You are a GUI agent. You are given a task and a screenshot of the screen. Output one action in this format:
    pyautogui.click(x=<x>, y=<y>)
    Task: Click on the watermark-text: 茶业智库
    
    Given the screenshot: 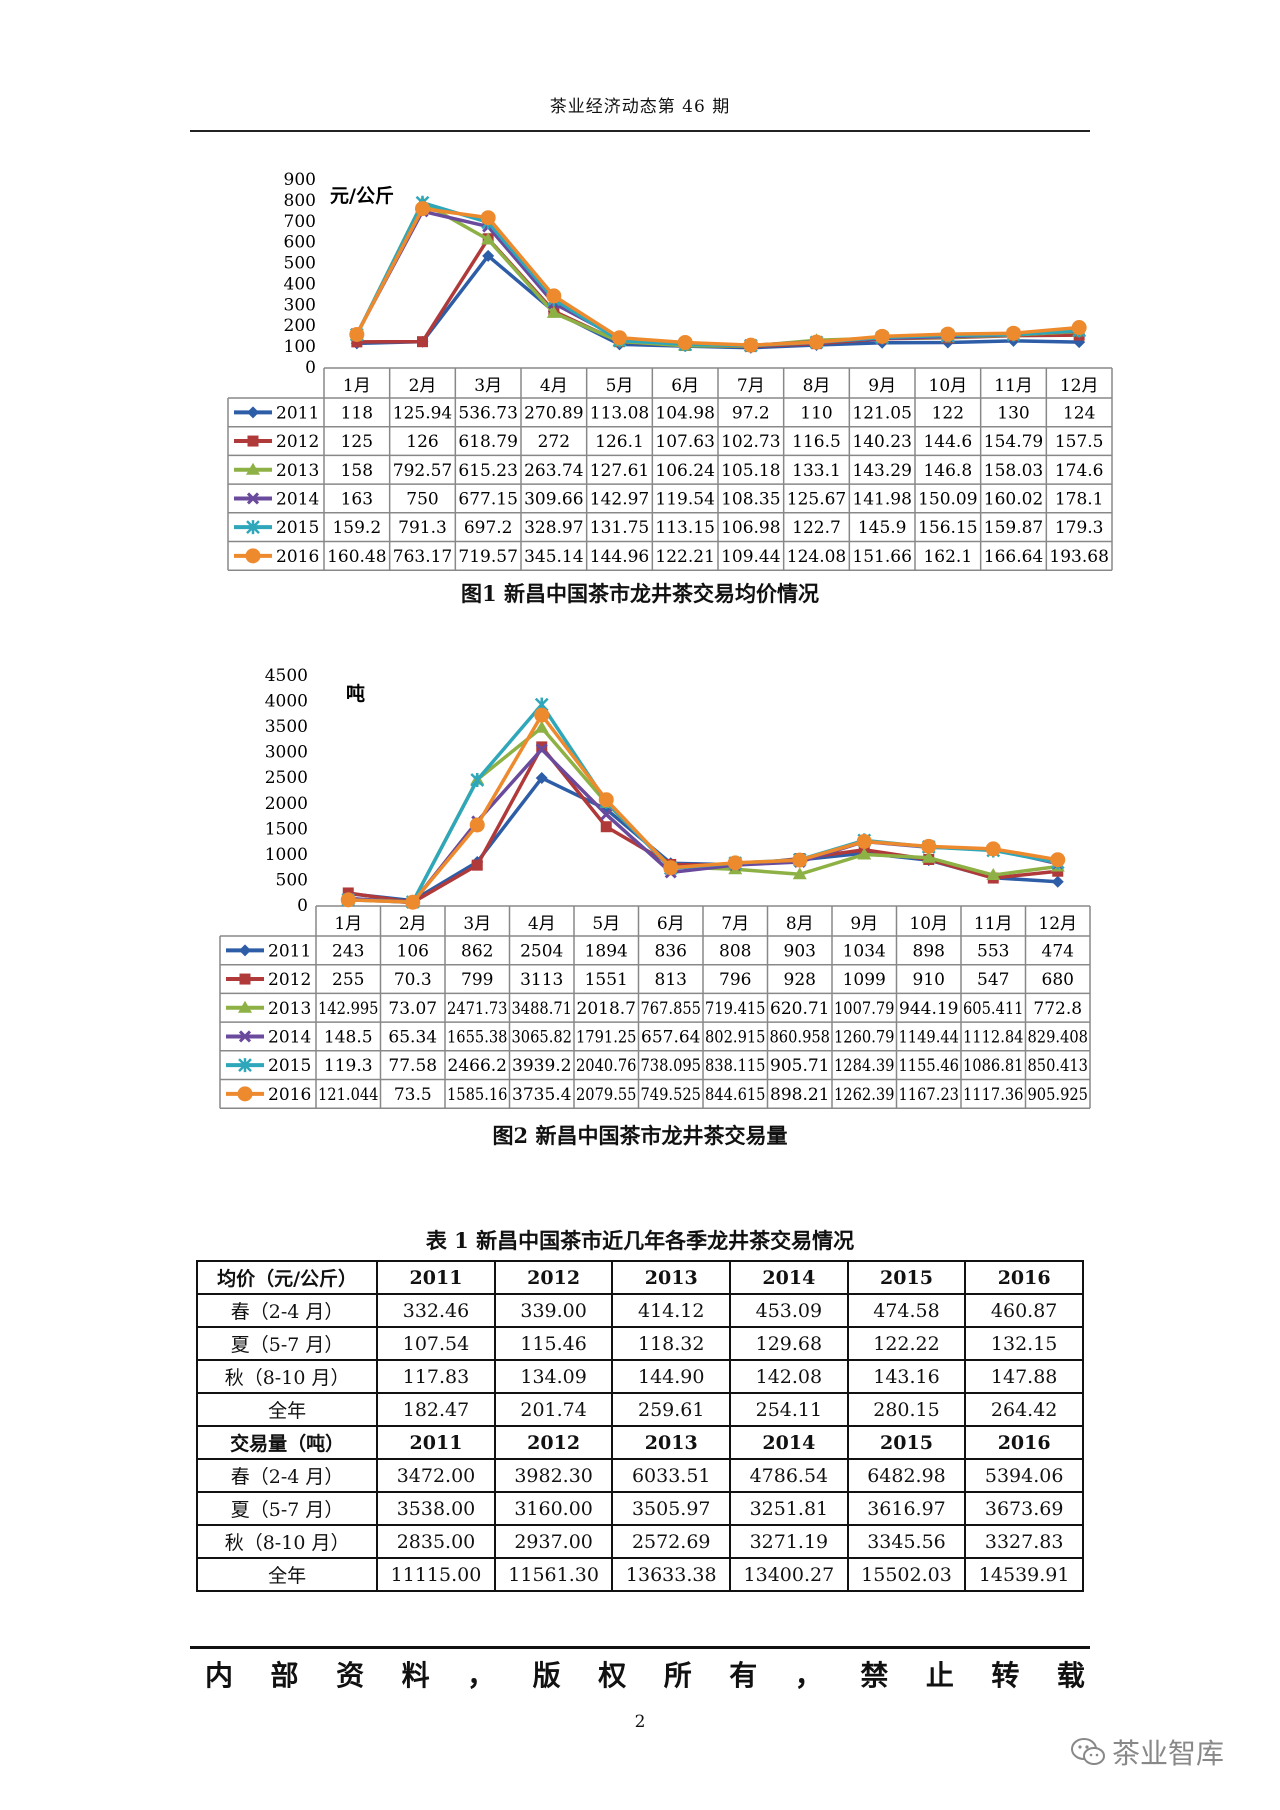 What is the action you would take?
    pyautogui.click(x=1168, y=1753)
    